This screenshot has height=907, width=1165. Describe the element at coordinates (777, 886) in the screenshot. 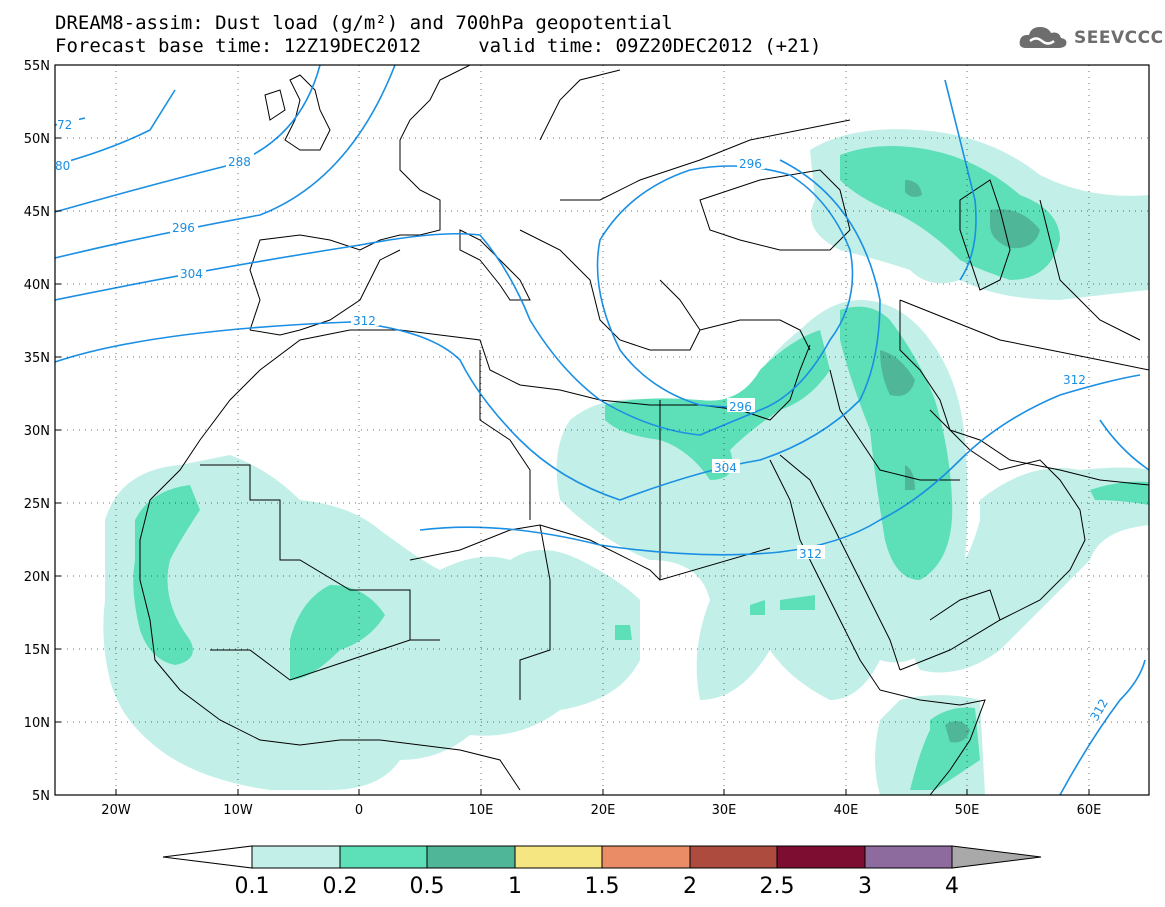

I see `colorbar-label: 2.5` at that location.